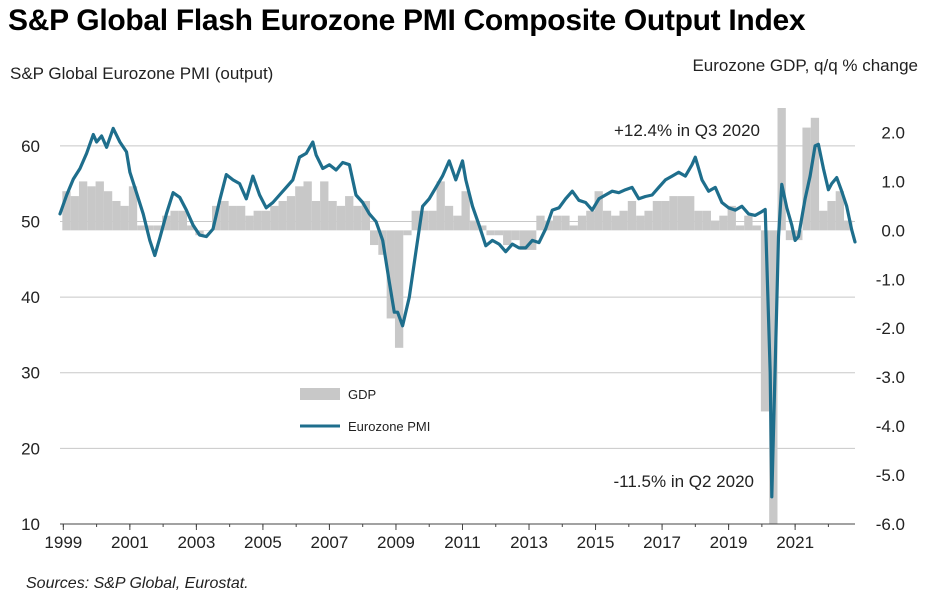 Image resolution: width=928 pixels, height=602 pixels. What do you see at coordinates (396, 542) in the screenshot?
I see `x-tick-label: 2009` at bounding box center [396, 542].